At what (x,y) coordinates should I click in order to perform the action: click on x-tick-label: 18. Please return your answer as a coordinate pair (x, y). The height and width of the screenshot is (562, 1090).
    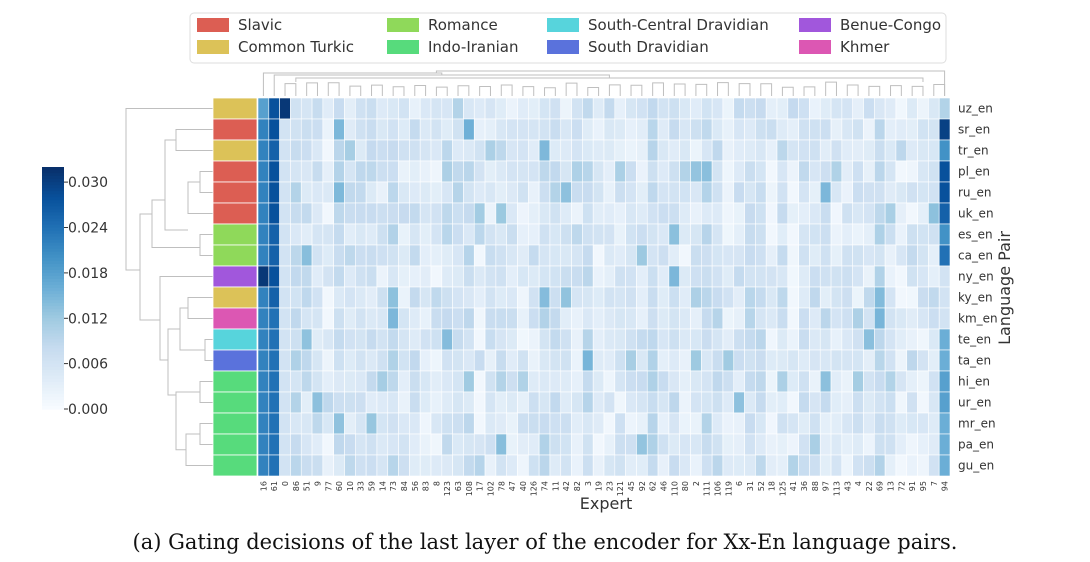
    Looking at the image, I should click on (772, 486).